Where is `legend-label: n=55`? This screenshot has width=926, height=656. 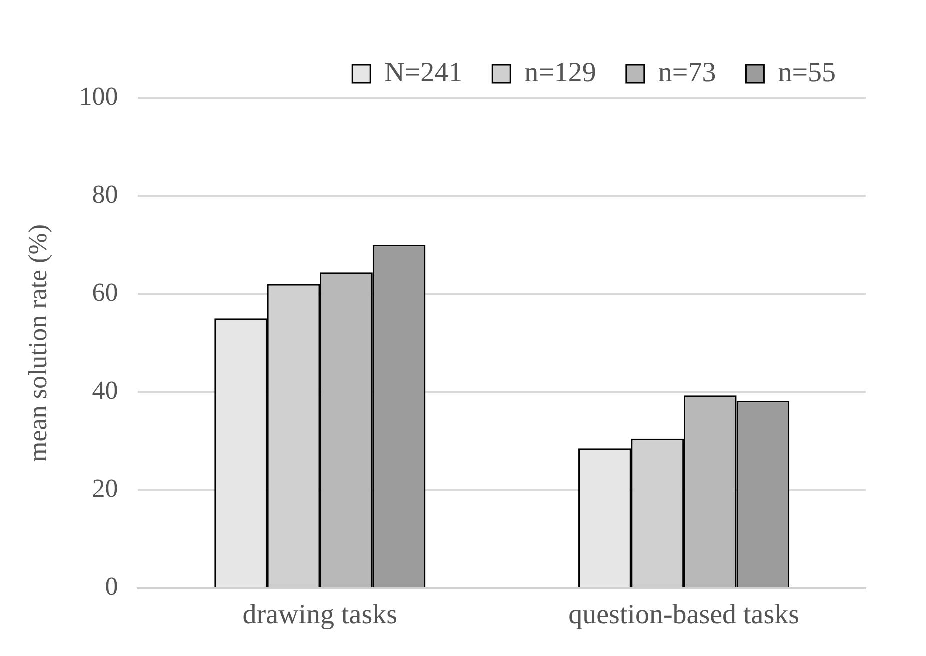
legend-label: n=55 is located at coordinates (807, 72).